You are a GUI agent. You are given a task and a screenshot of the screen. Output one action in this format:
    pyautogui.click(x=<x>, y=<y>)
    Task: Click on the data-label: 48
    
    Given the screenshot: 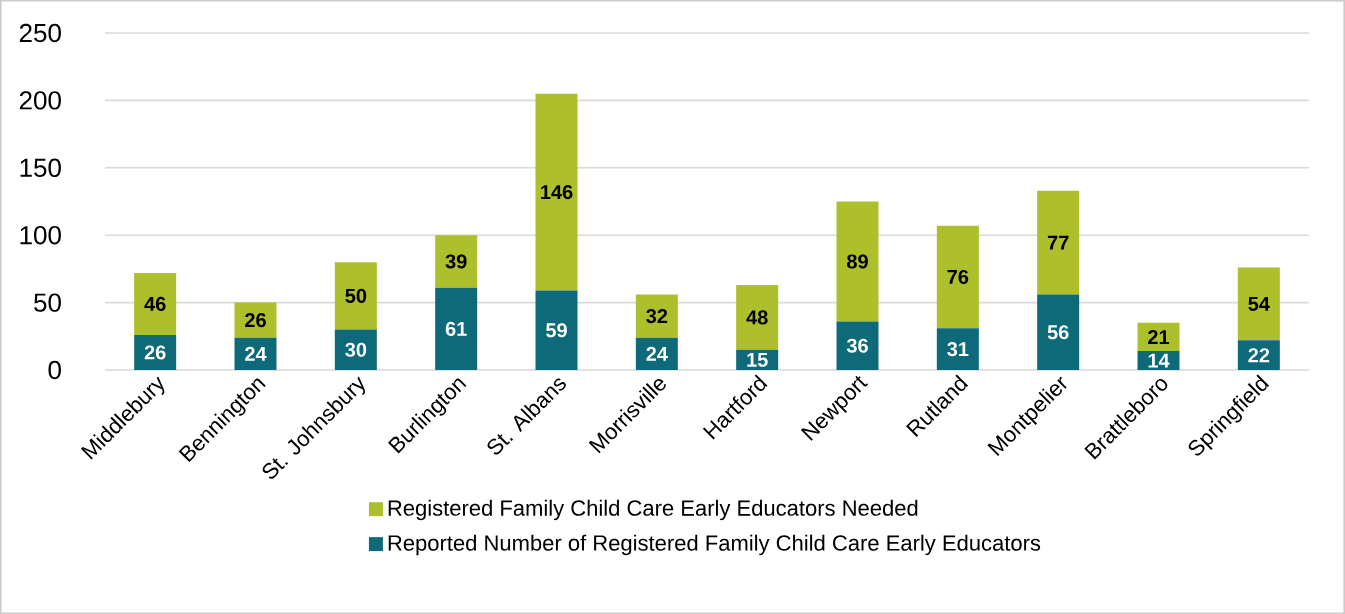 What is the action you would take?
    pyautogui.click(x=757, y=317)
    